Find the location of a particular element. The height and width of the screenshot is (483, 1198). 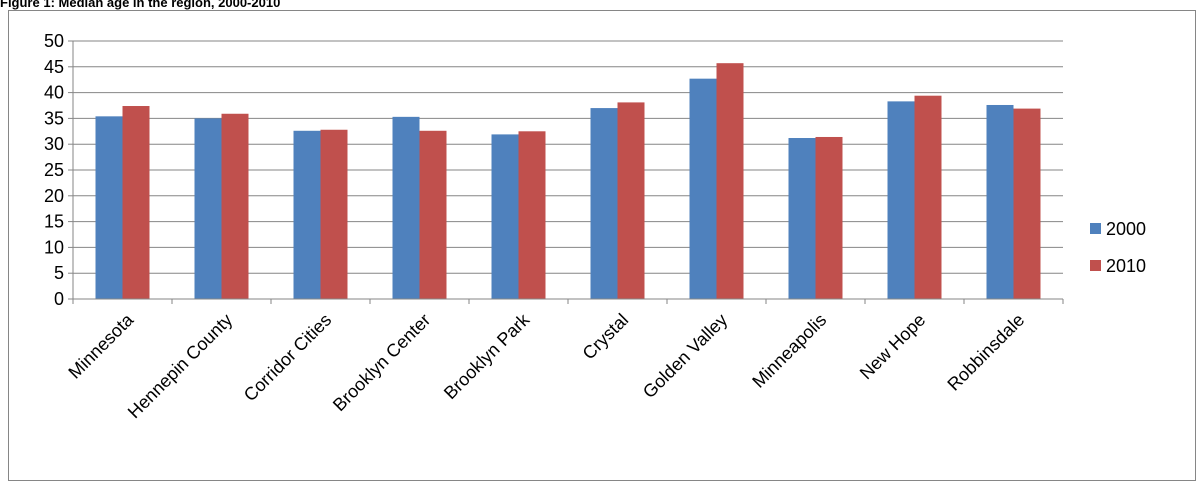

x-category-label: Corridor Cities is located at coordinates (287, 357).